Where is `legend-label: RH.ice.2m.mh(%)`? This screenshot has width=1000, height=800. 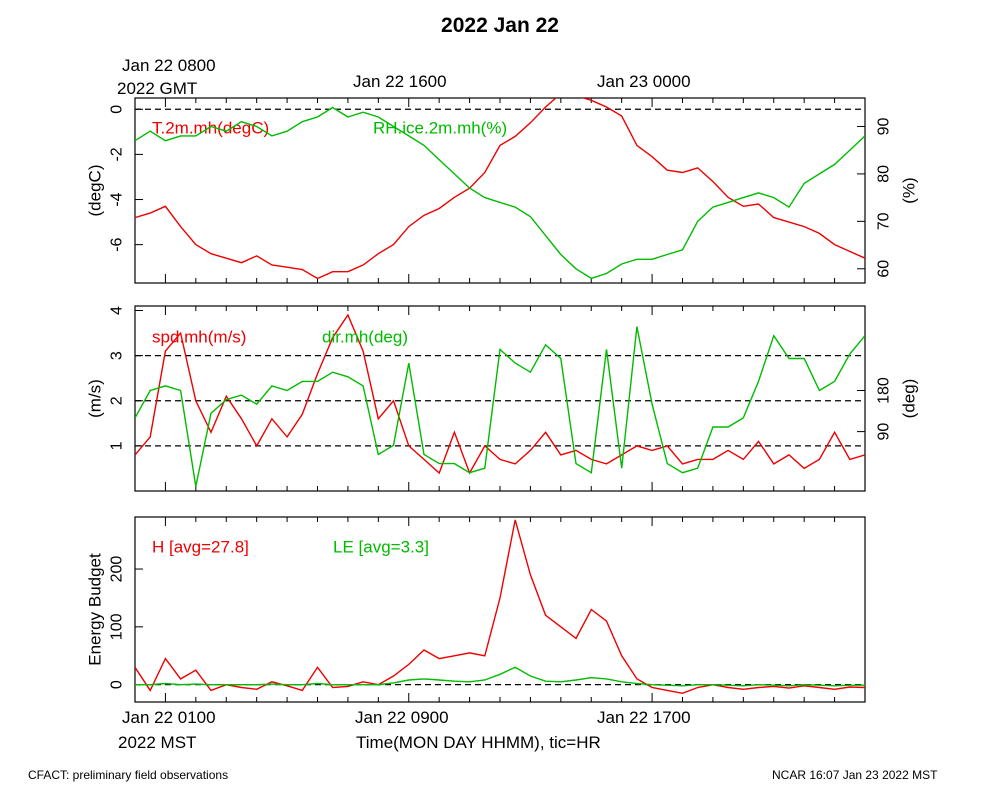
legend-label: RH.ice.2m.mh(%) is located at coordinates (440, 128).